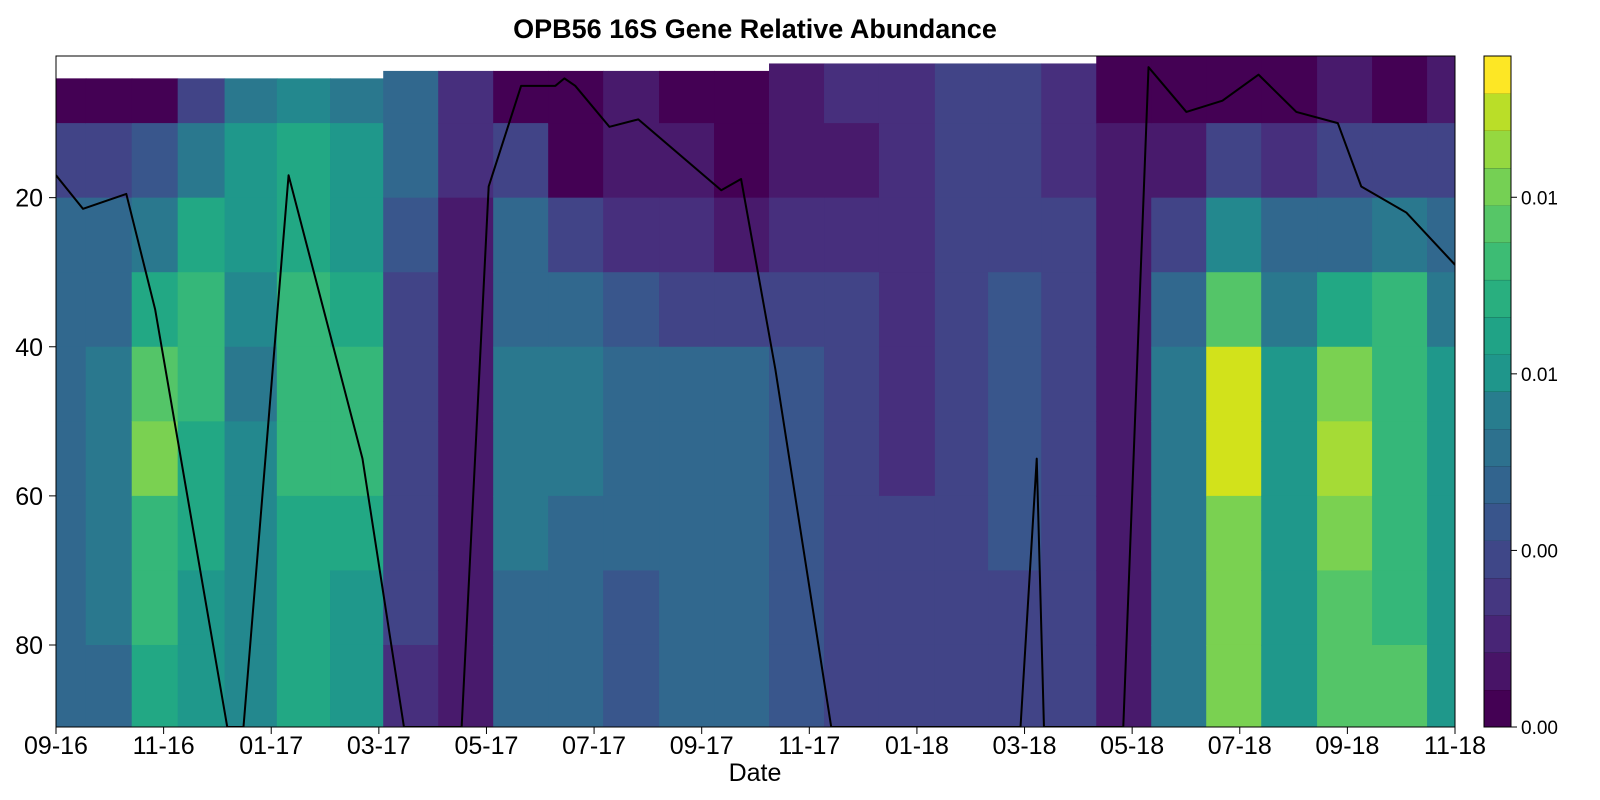 The image size is (1600, 800). Describe the element at coordinates (755, 29) in the screenshot. I see `chart-title: OPB56 16S Gene Relative Abundance` at that location.